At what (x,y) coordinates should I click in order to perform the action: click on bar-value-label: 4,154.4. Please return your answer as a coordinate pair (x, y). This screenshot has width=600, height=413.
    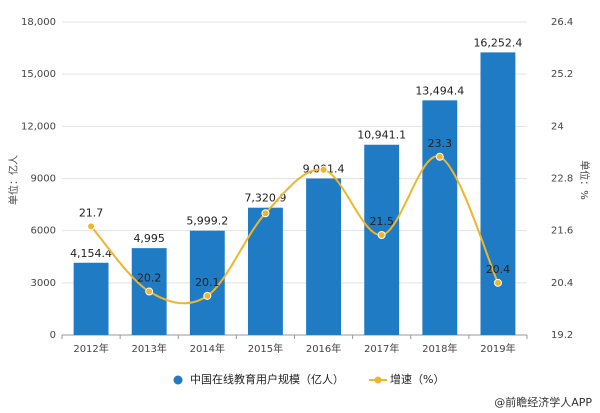
    Looking at the image, I should click on (91, 253).